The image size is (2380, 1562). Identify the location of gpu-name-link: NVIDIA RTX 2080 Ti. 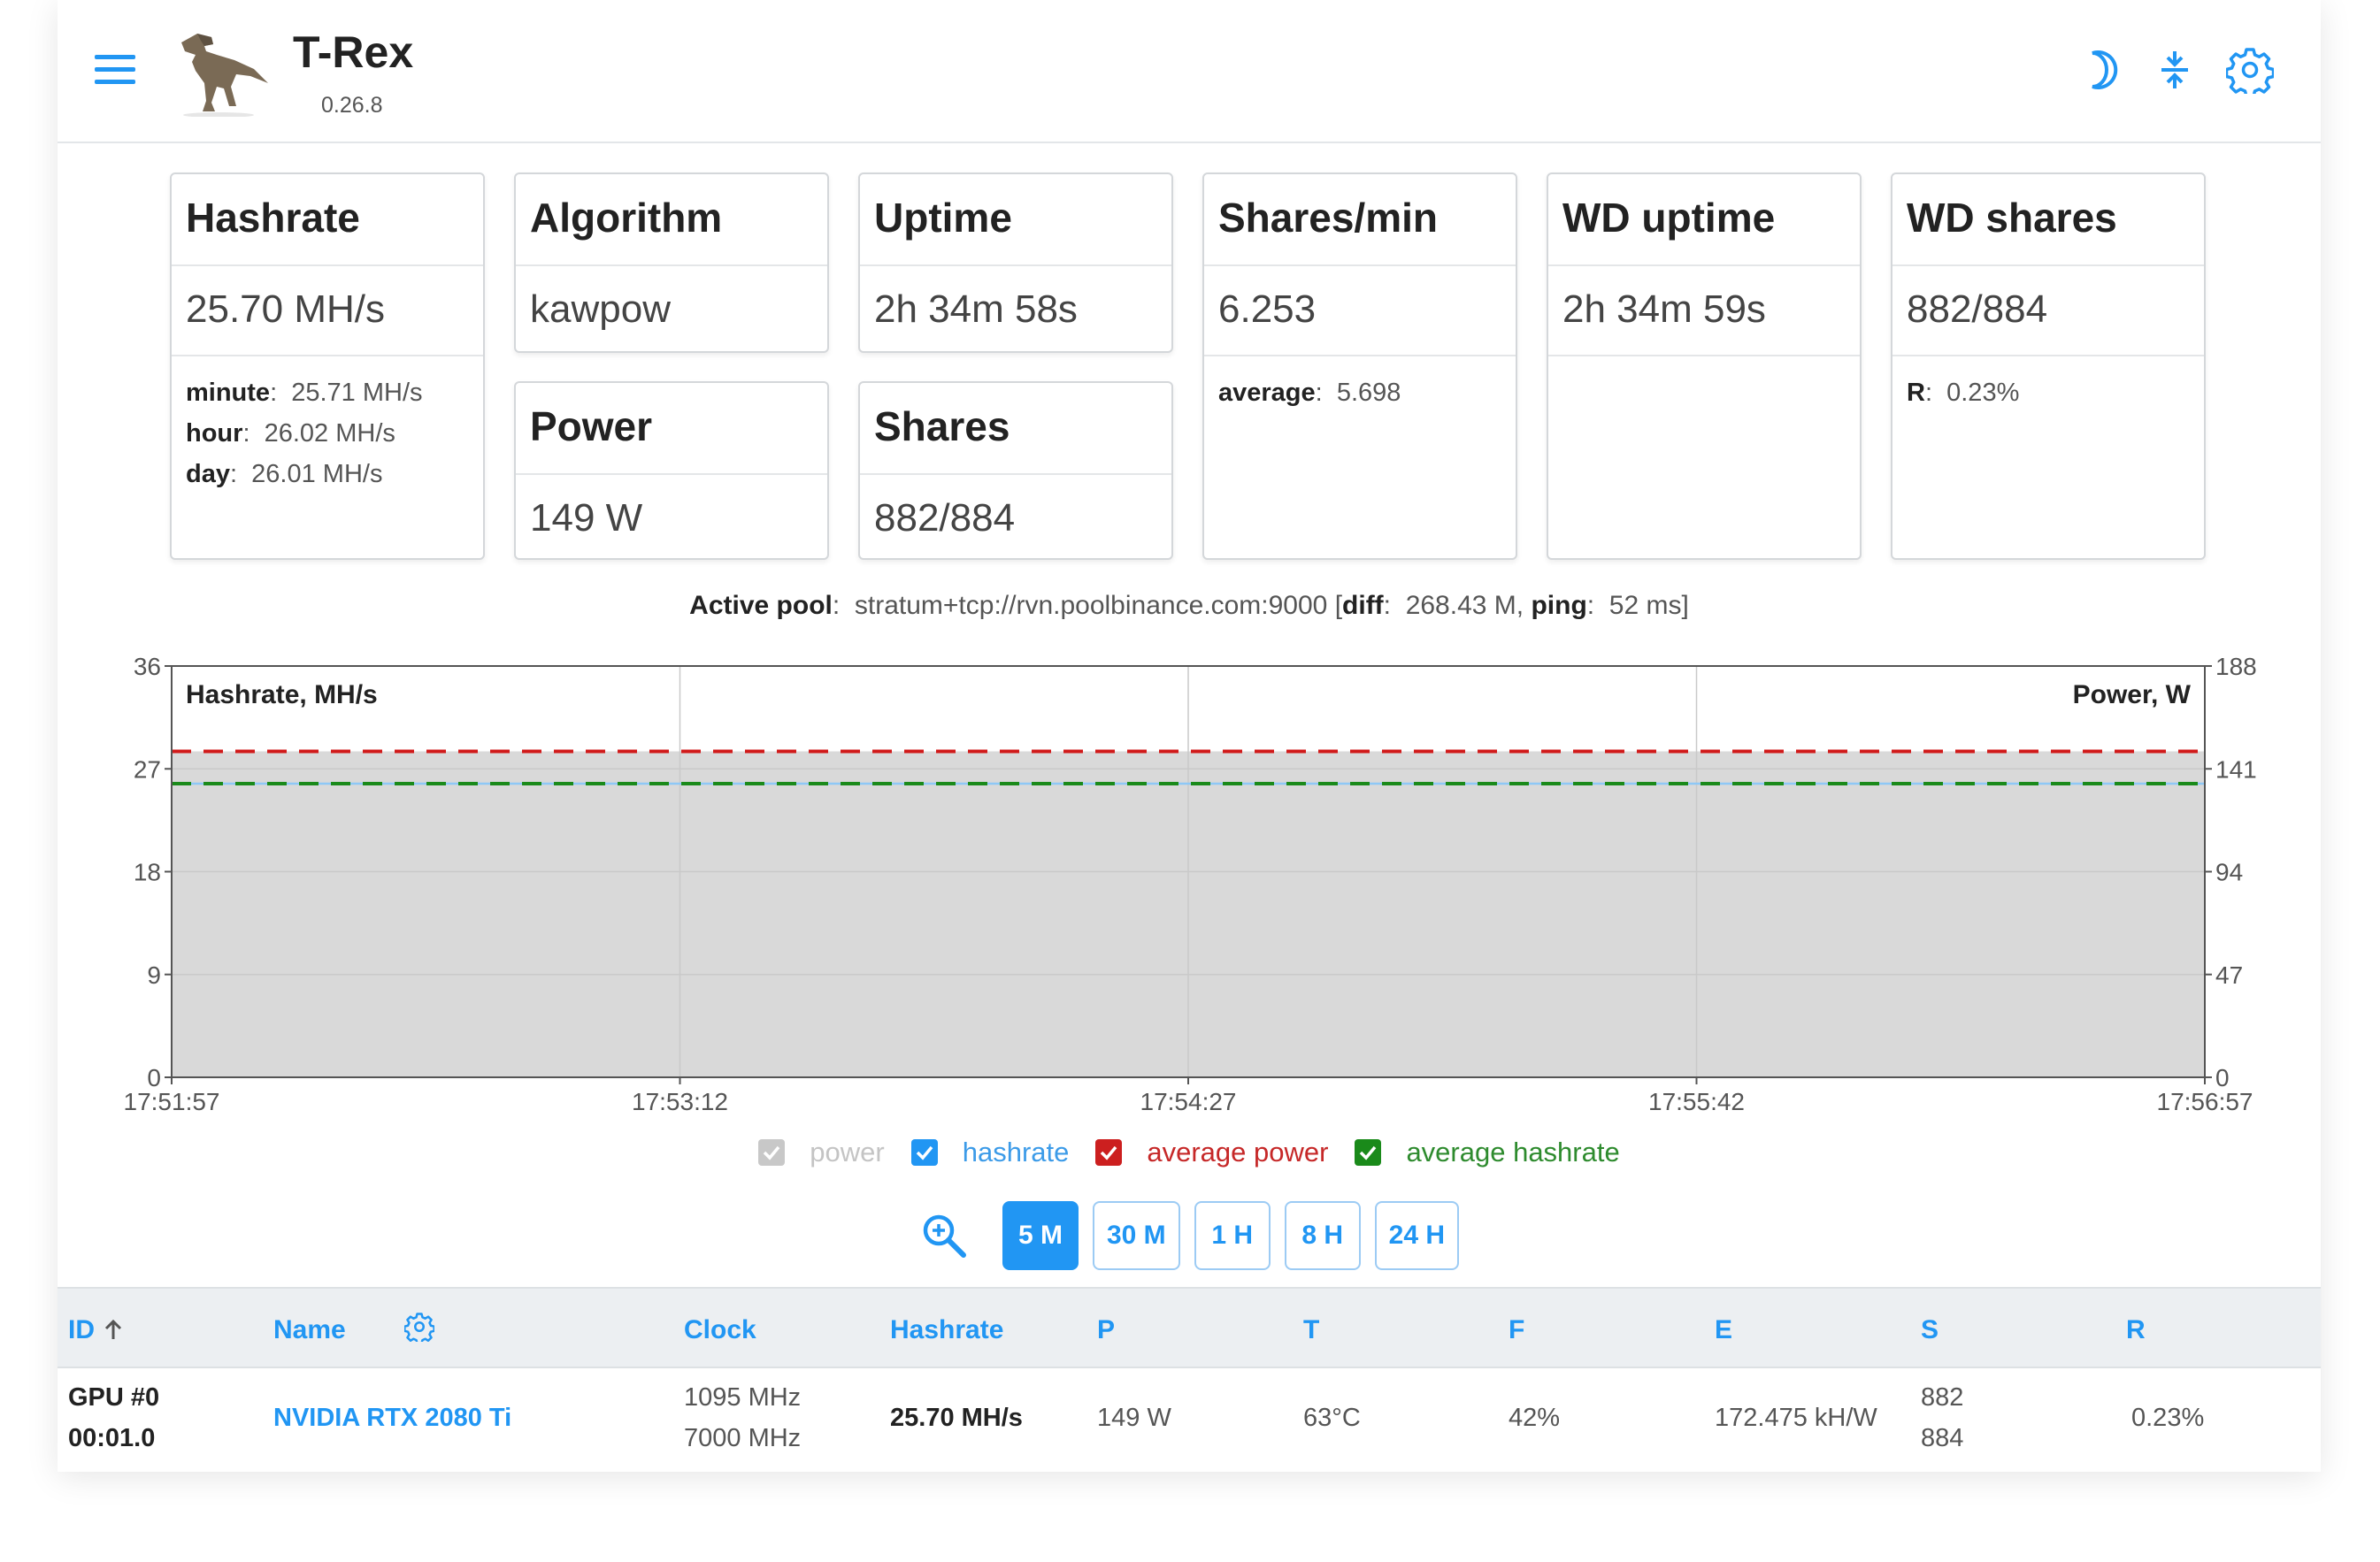
(392, 1418).